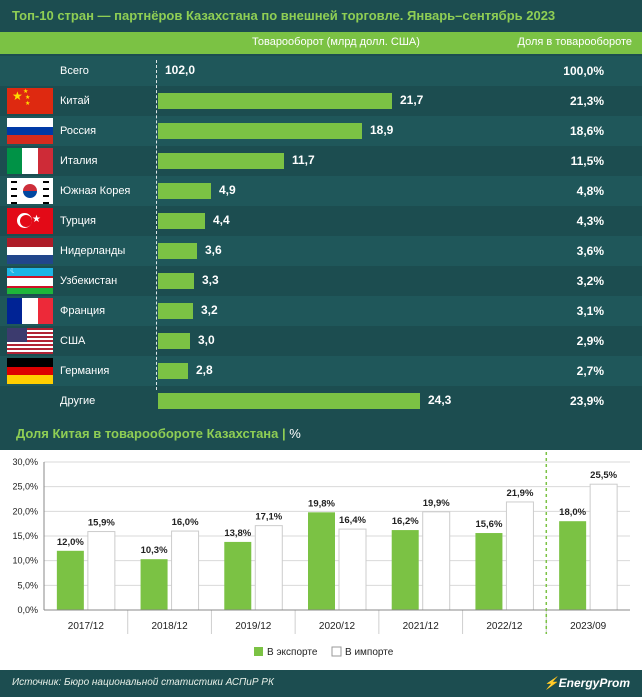  What do you see at coordinates (25, 511) in the screenshot?
I see `y-tick-label: 20,0%` at bounding box center [25, 511].